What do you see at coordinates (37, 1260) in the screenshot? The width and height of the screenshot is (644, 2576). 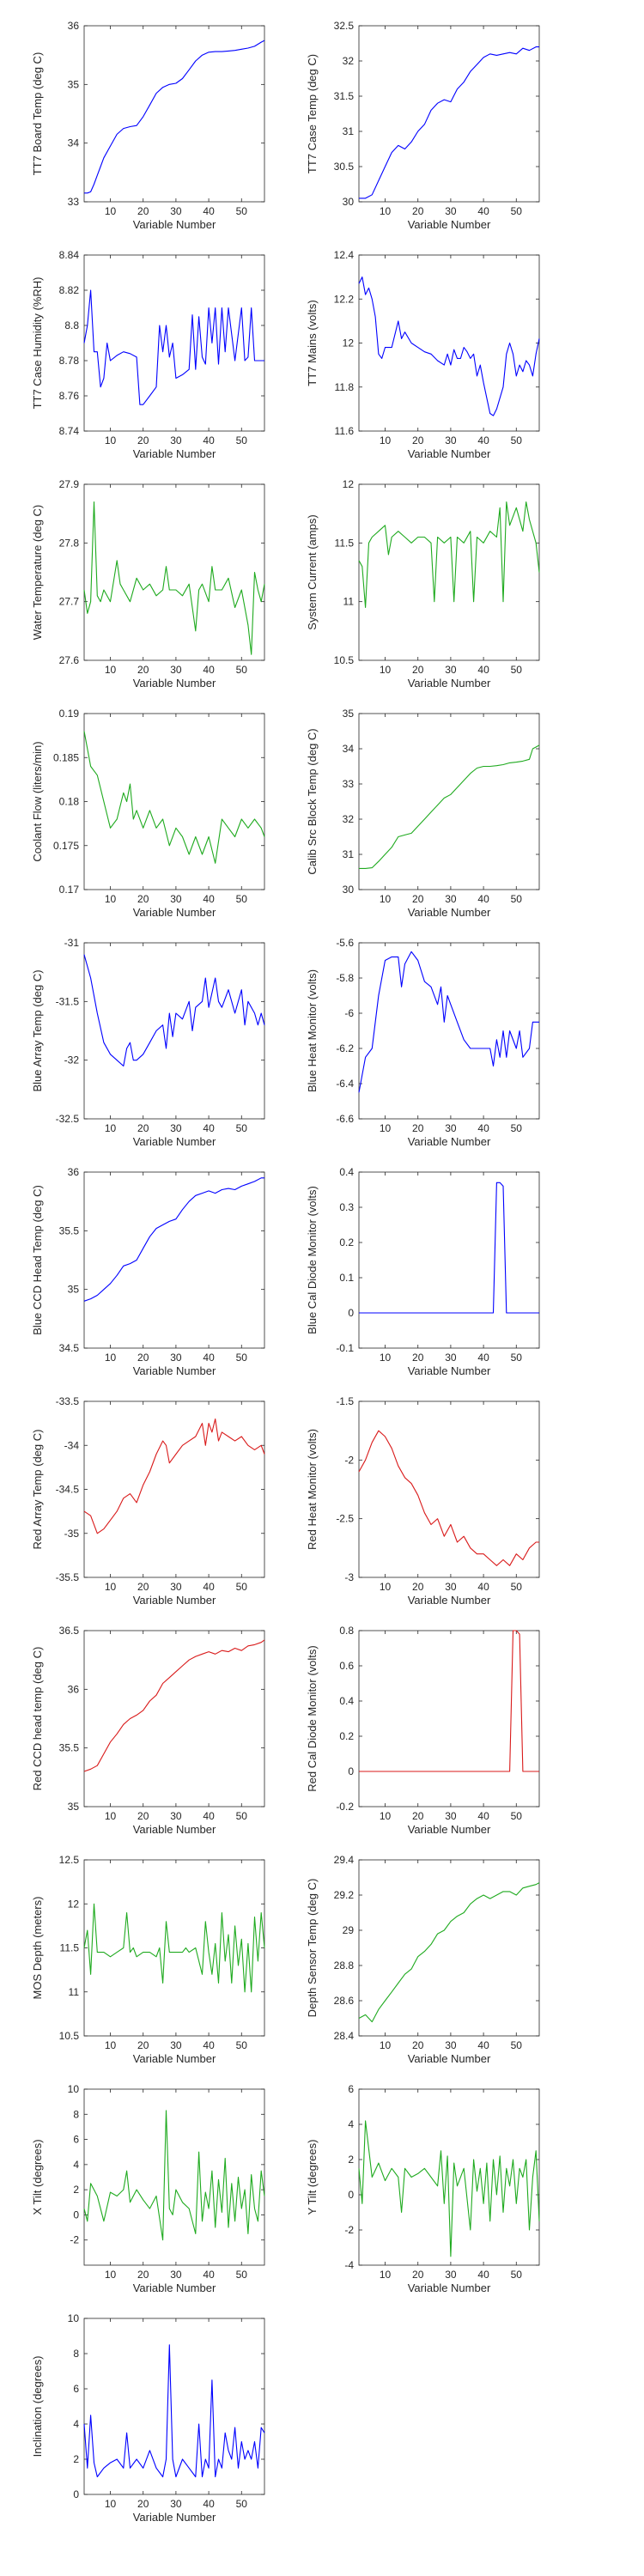 I see `y-axis-label: Blue CCD Head Temp (deg C)` at bounding box center [37, 1260].